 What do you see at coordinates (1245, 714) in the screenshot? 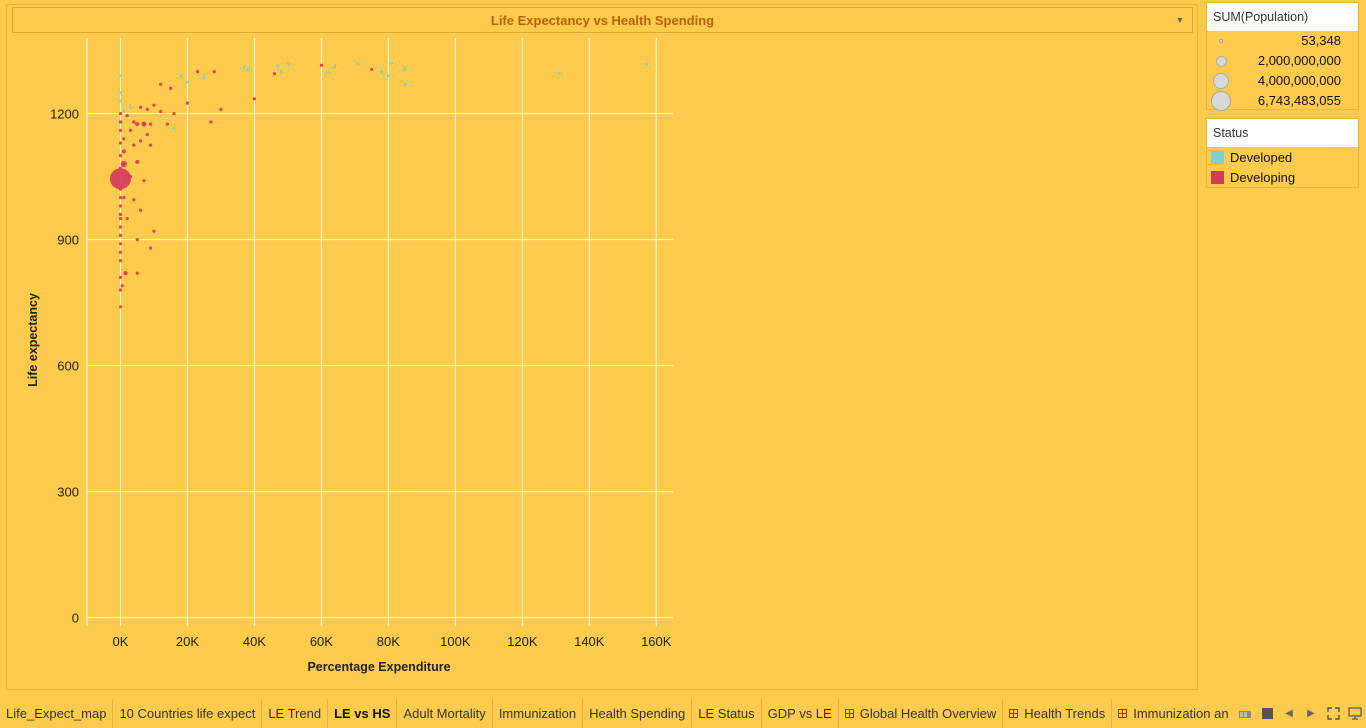
I see `filmstrip-view-icon` at bounding box center [1245, 714].